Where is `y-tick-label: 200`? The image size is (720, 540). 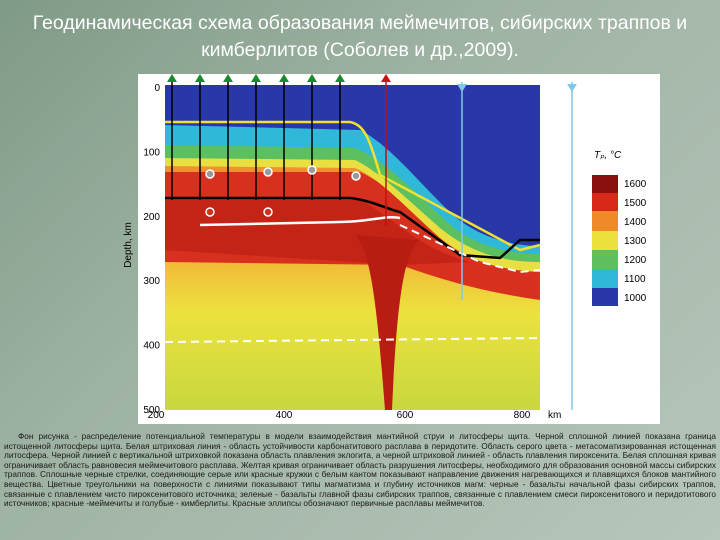 y-tick-label: 200 is located at coordinates (151, 217).